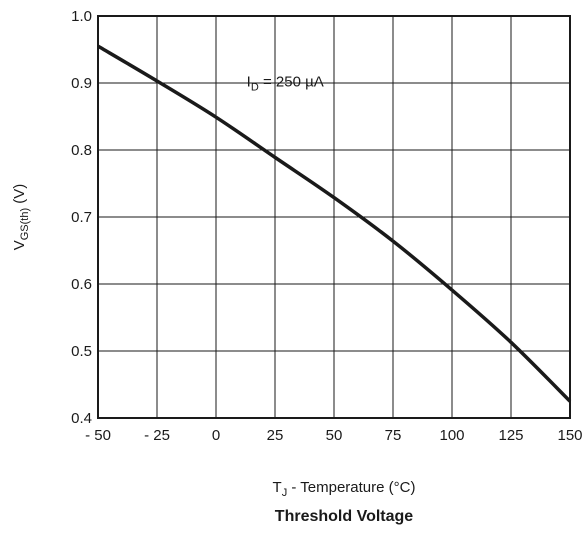 Image resolution: width=586 pixels, height=534 pixels. Describe the element at coordinates (21, 217) in the screenshot. I see `y-axis-label: VGS(th) (V)` at that location.